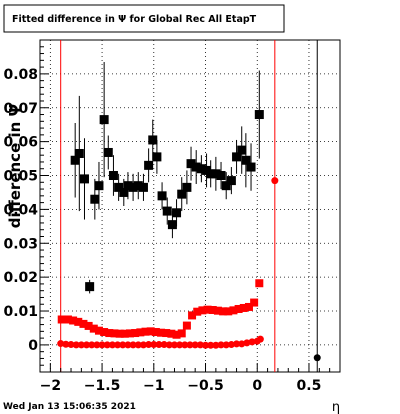 The width and height of the screenshot is (400, 414). What do you see at coordinates (336, 407) in the screenshot?
I see `x-axis-label: η` at bounding box center [336, 407].